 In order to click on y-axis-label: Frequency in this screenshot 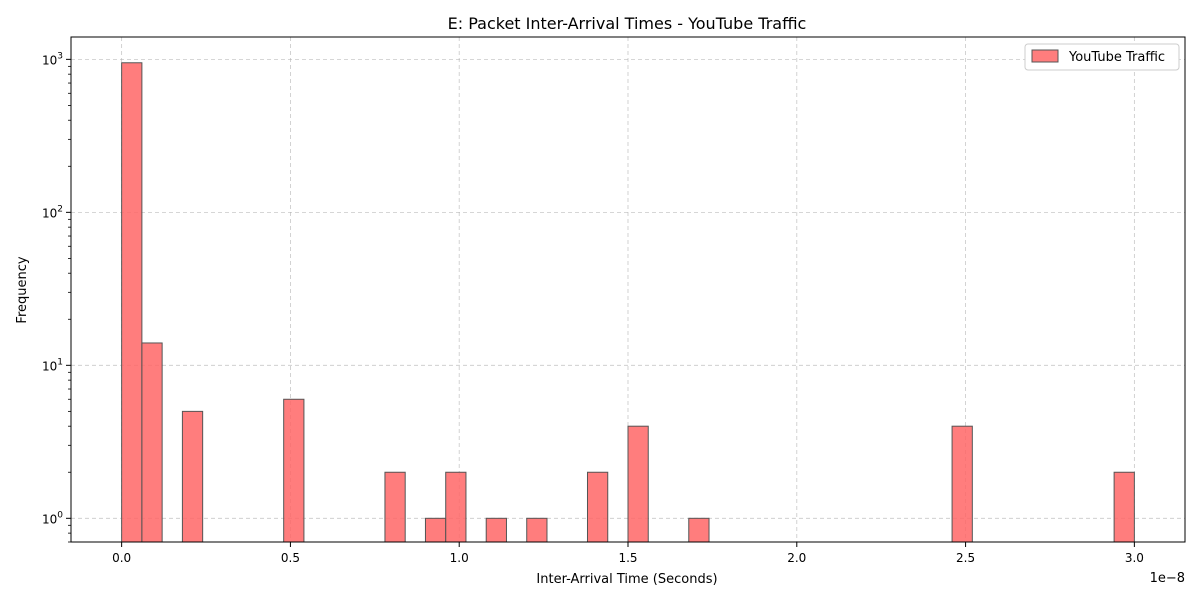, I will do `click(22, 289)`.